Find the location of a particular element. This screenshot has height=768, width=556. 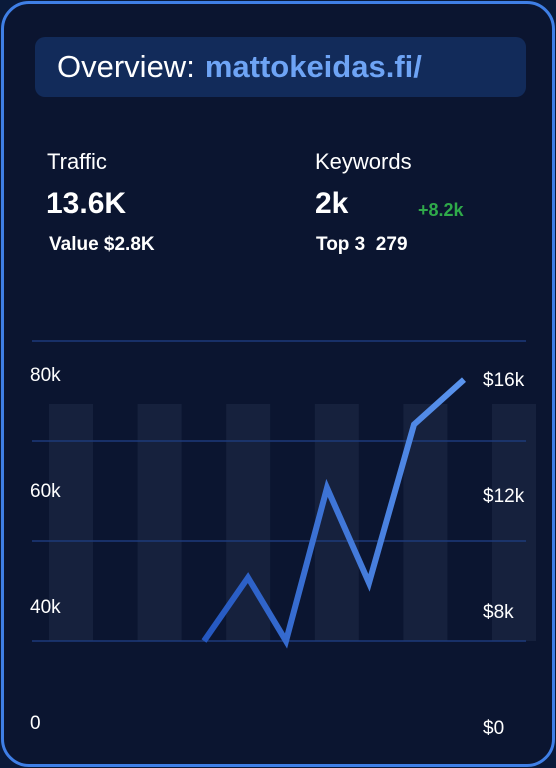

right-axis: $0 $8k $12k $16k is located at coordinates (504, 554).